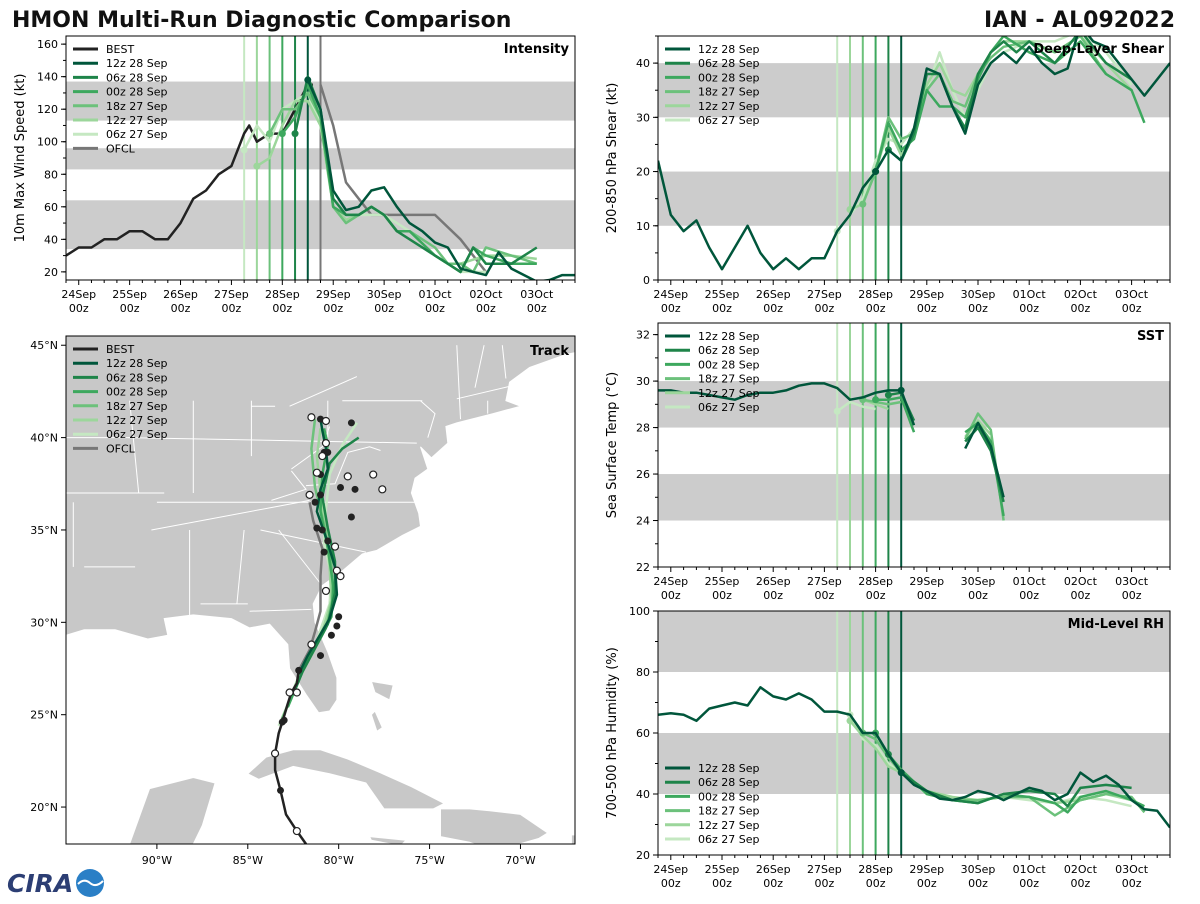 This screenshot has height=904, width=1200. I want to click on rh-xtick-label: 03Oct, so click(1132, 869).